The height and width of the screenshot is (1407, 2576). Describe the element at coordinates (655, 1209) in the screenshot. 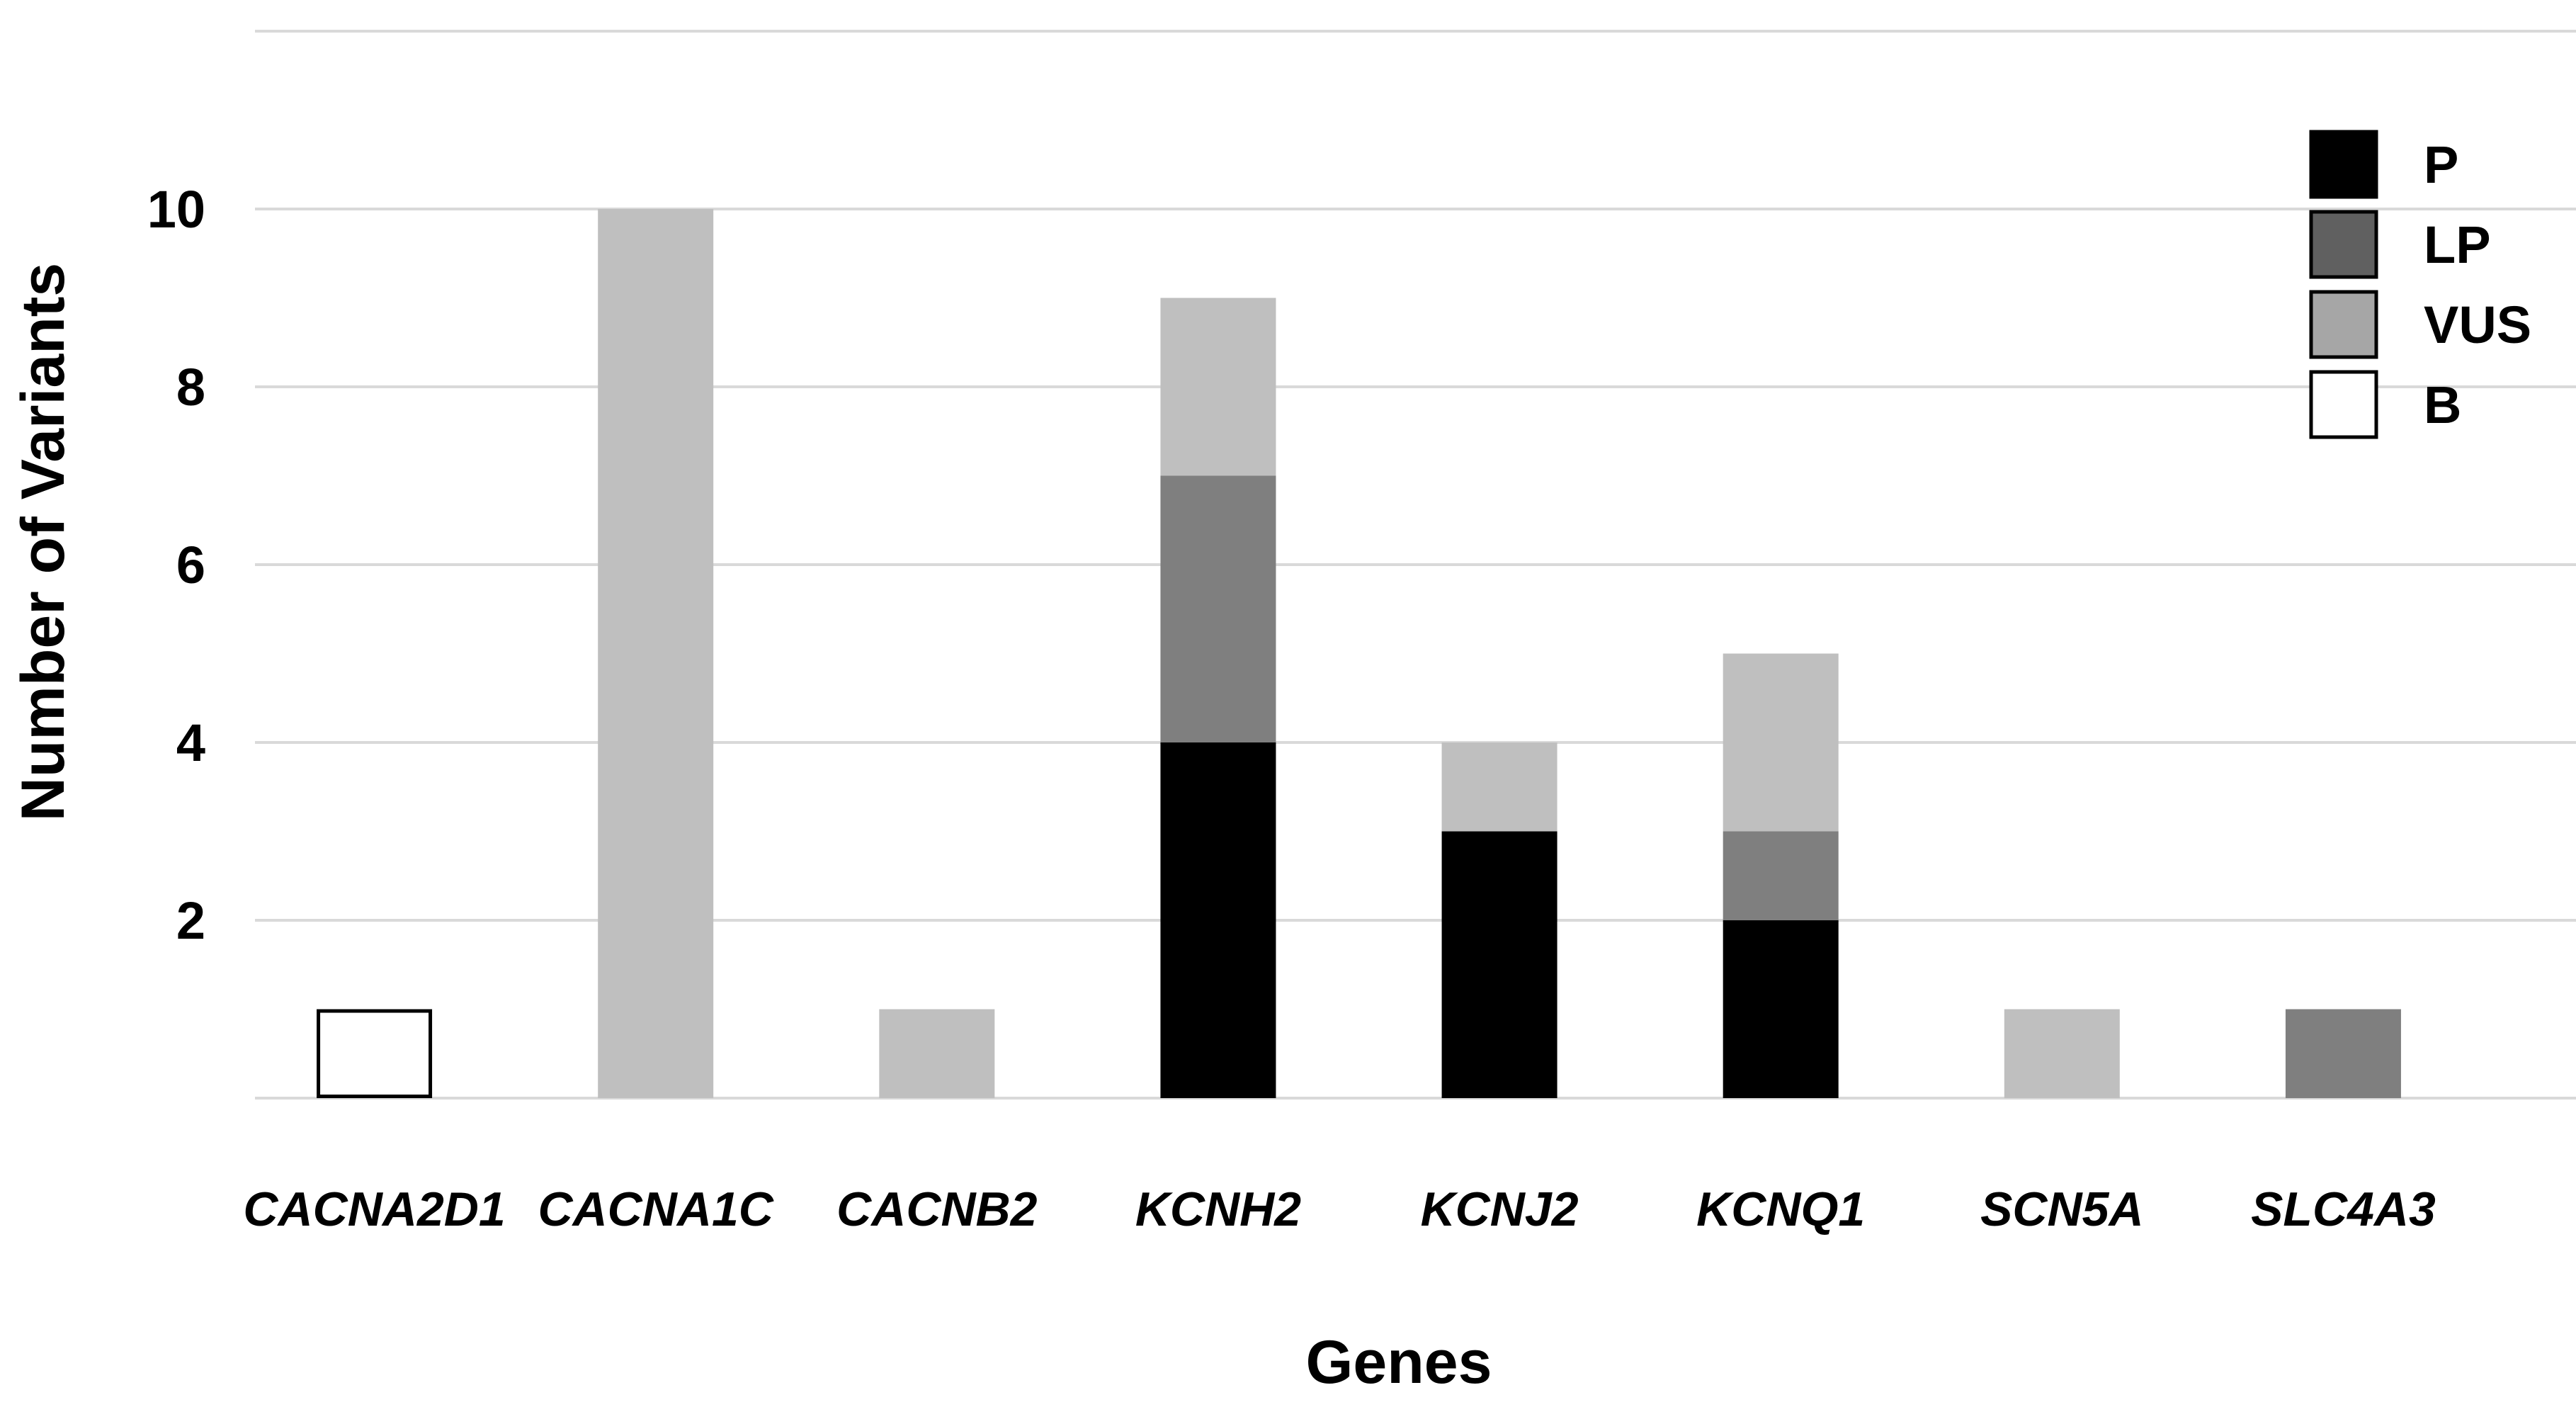

I see `category-label: CACNA1C` at that location.